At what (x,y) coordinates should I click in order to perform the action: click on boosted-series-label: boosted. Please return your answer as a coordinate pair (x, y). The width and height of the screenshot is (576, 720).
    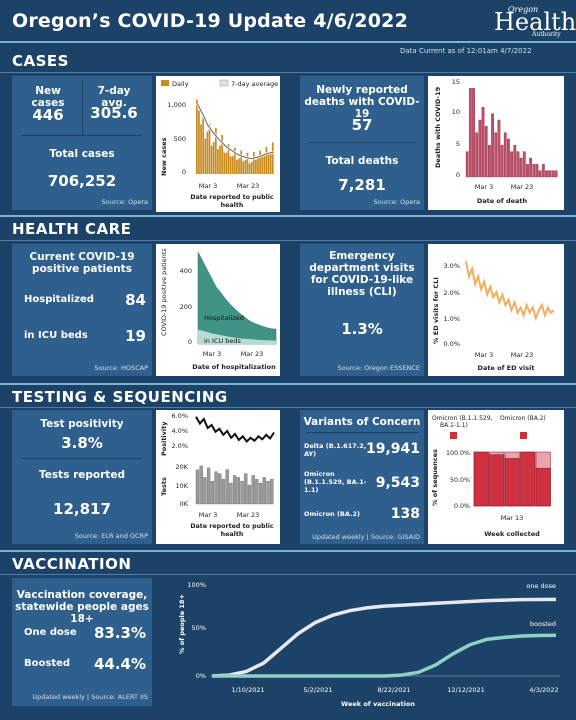
    Looking at the image, I should click on (543, 624).